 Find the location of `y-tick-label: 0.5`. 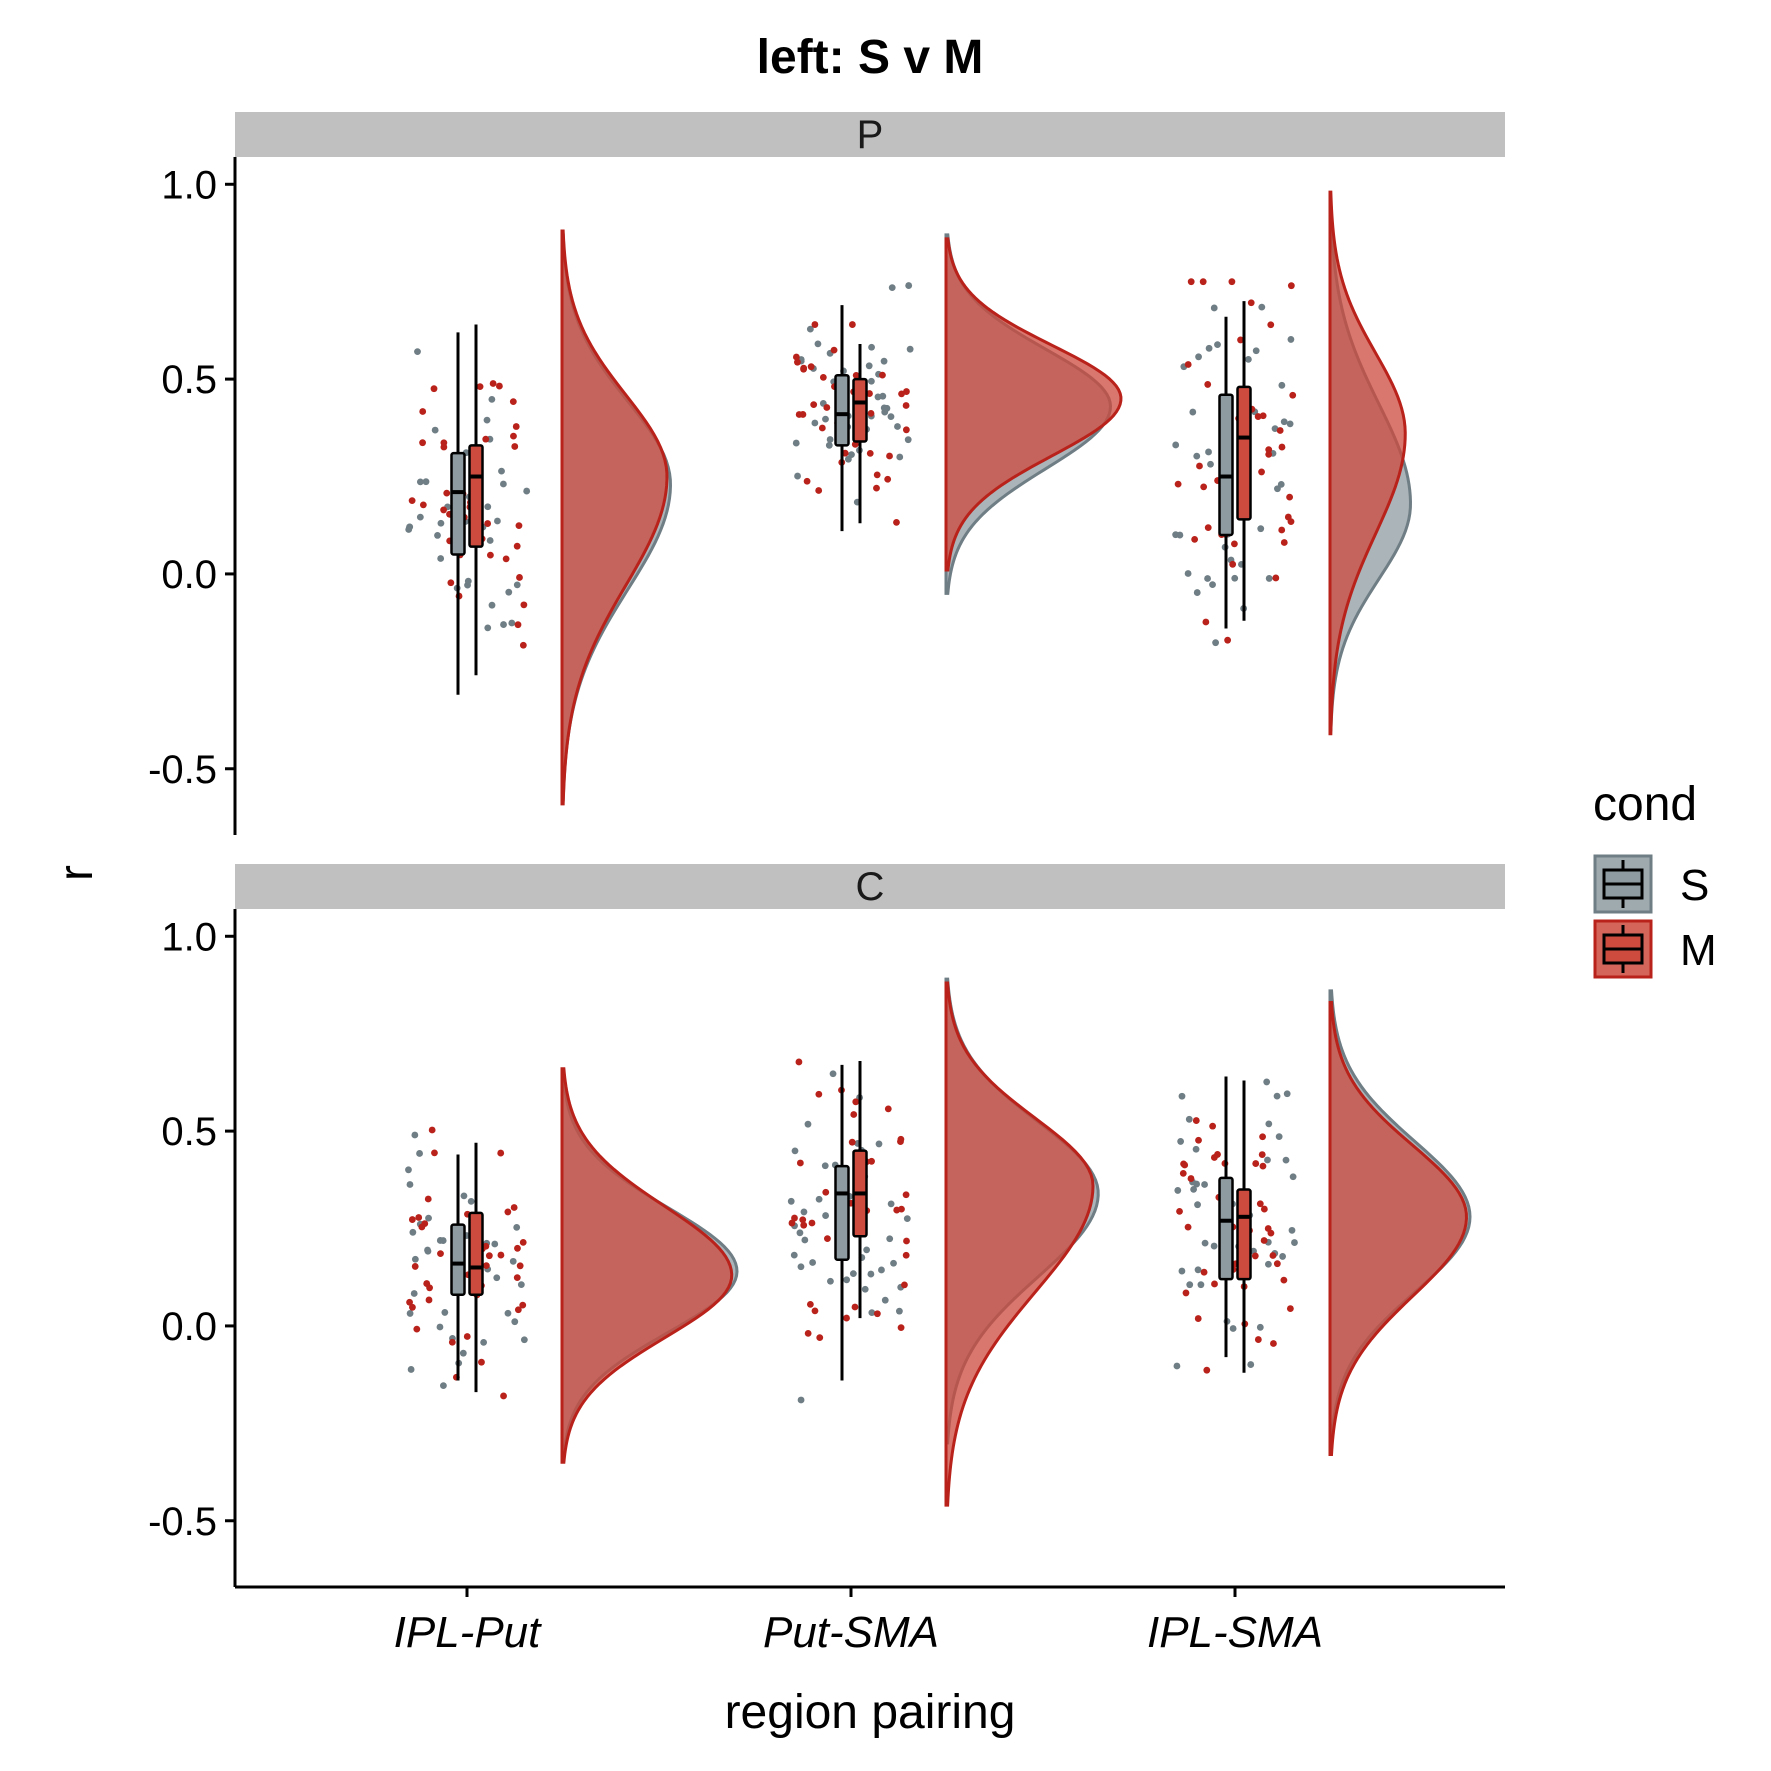

y-tick-label: 0.5 is located at coordinates (189, 1132).